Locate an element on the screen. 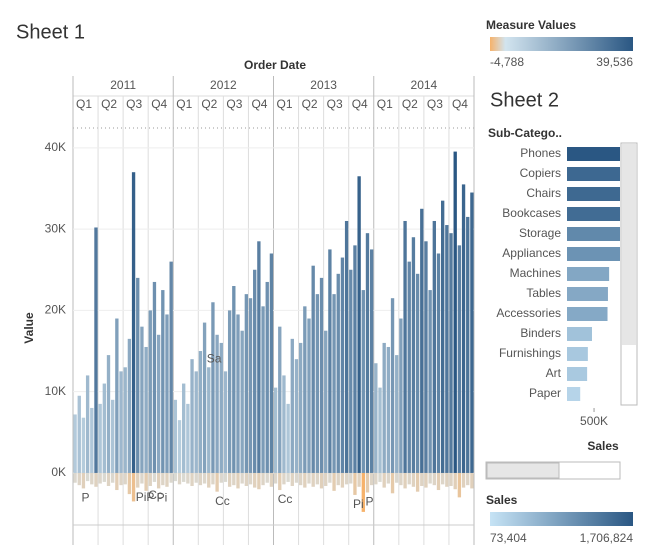 The width and height of the screenshot is (649, 559). quarter-label: Q4 is located at coordinates (360, 104).